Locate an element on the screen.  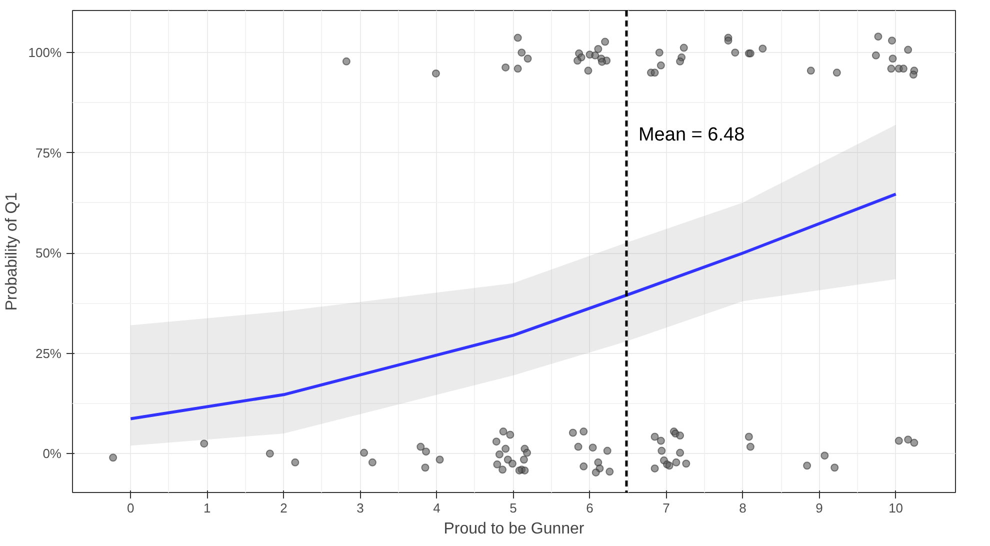
x-tick-label: 10 is located at coordinates (896, 508).